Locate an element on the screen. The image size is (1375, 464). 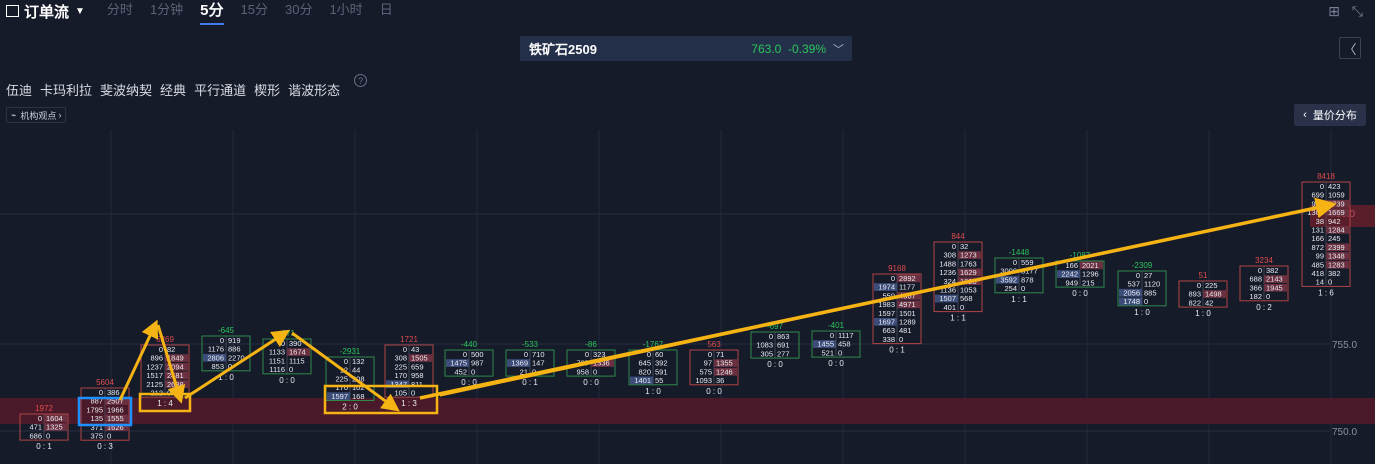
tab-timeframe: 30分 is located at coordinates (298, 9).